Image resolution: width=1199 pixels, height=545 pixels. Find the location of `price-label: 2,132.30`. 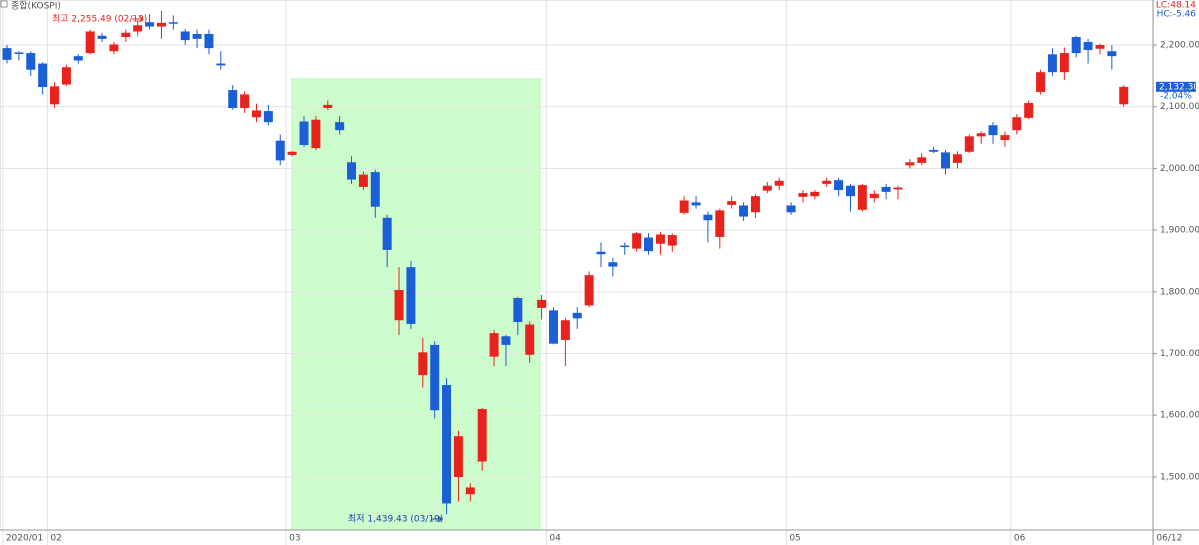

price-label: 2,132.30 is located at coordinates (1179, 87).